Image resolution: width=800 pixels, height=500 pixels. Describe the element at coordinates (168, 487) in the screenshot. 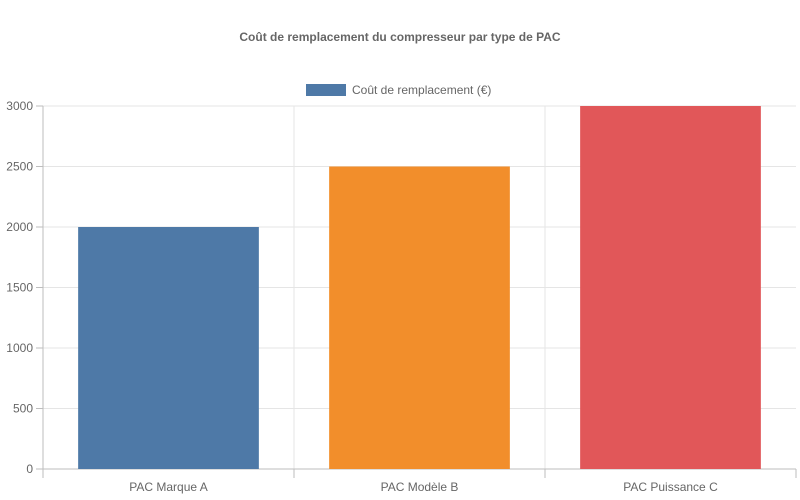

I see `x-tick-label: PAC Marque A` at that location.